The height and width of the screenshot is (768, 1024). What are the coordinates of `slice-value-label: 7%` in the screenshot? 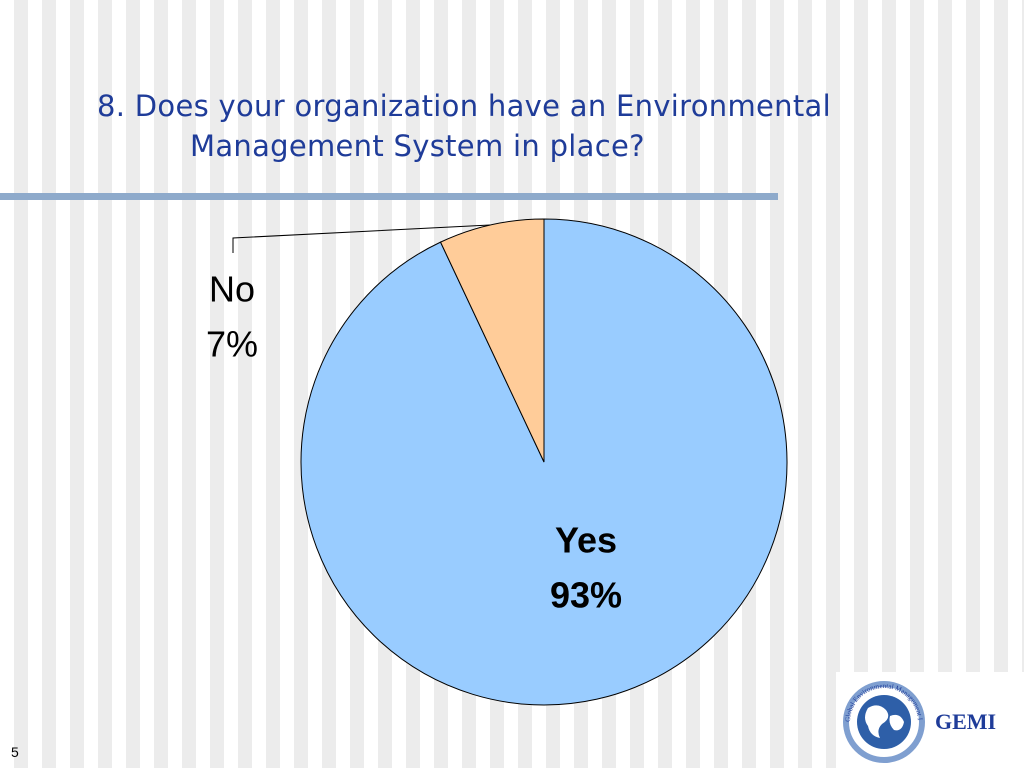 It's located at (232, 344).